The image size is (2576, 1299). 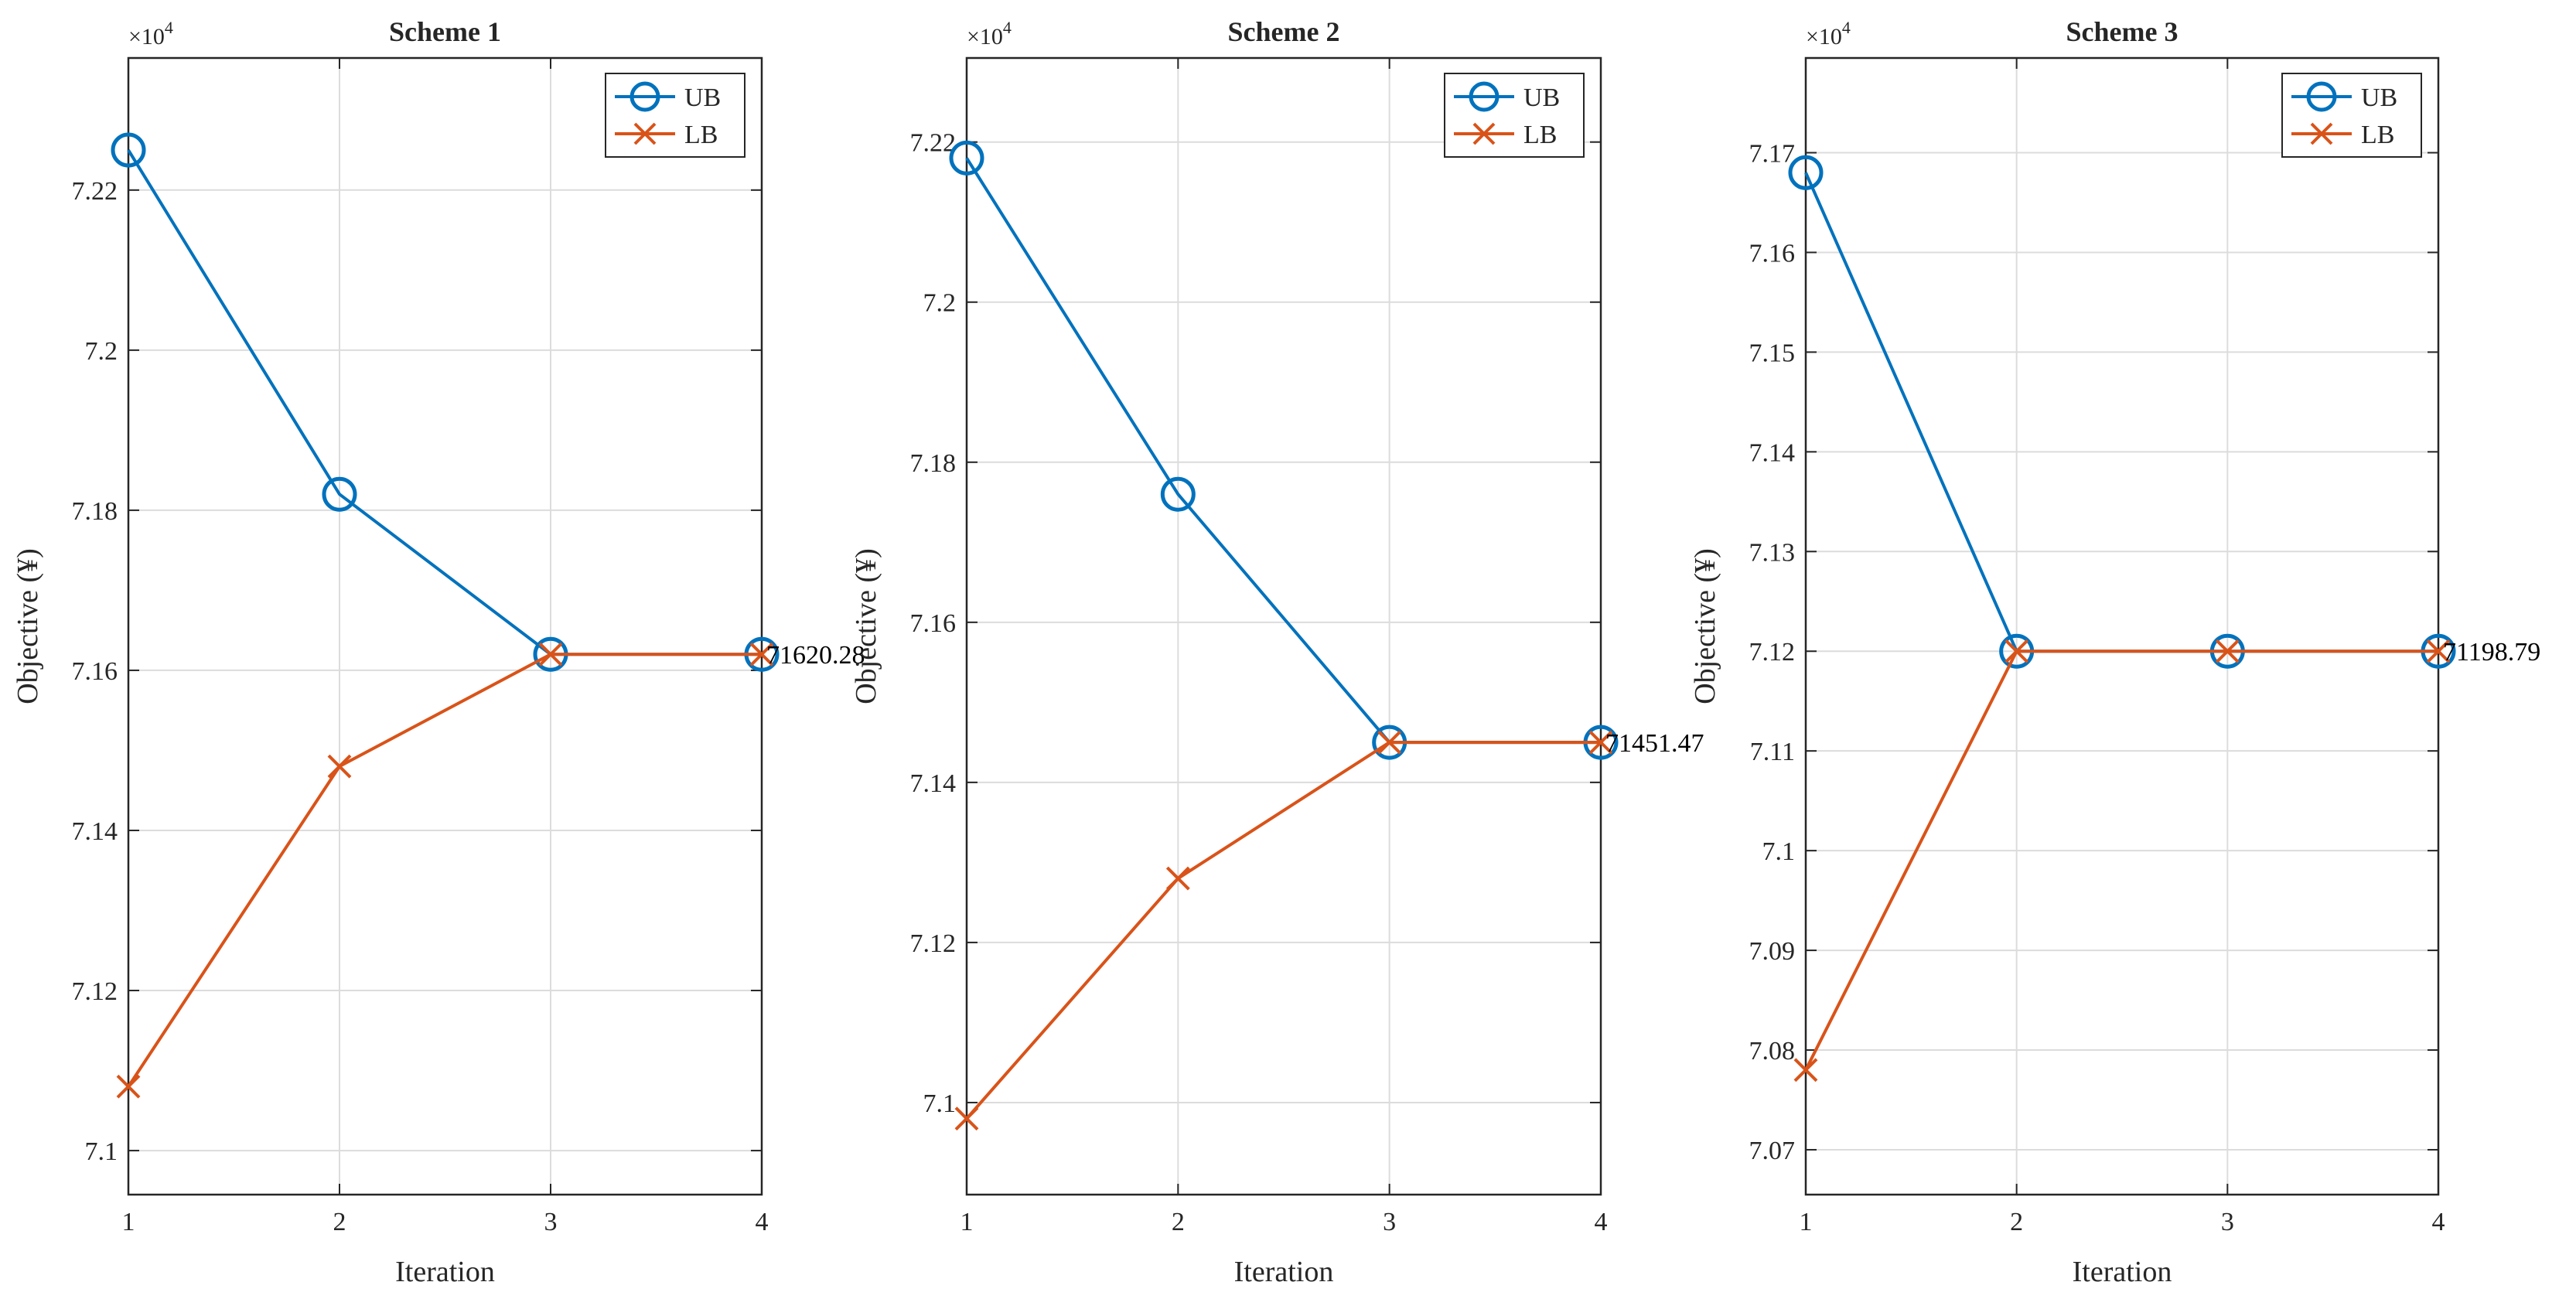 I want to click on chart-title: Scheme 1, so click(x=445, y=31).